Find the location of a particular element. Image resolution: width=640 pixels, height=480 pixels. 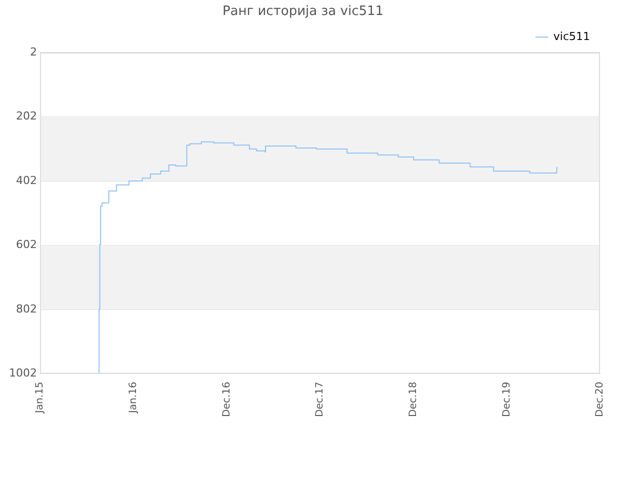

y-tick-label: 802 is located at coordinates (26, 309).